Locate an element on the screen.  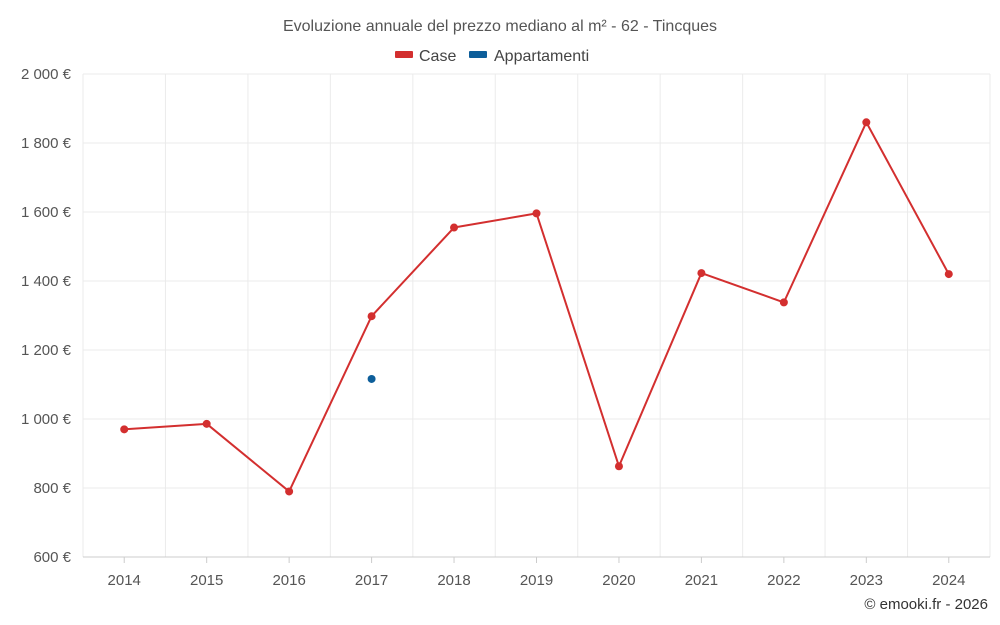
x-tick-label: 2015 is located at coordinates (206, 580).